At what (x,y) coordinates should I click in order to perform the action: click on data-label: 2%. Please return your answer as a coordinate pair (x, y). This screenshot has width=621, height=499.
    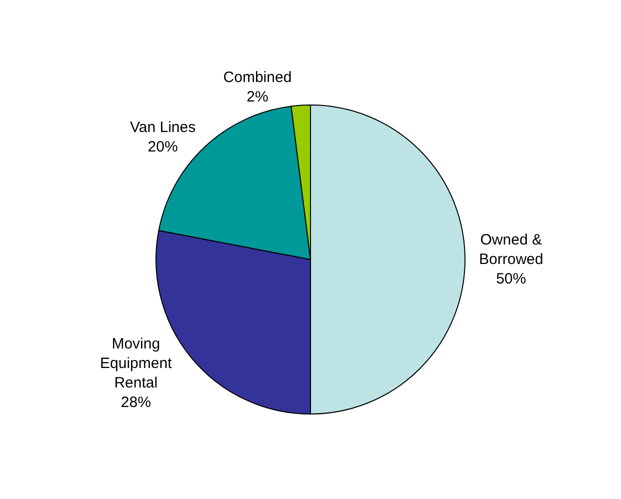
    Looking at the image, I should click on (257, 97).